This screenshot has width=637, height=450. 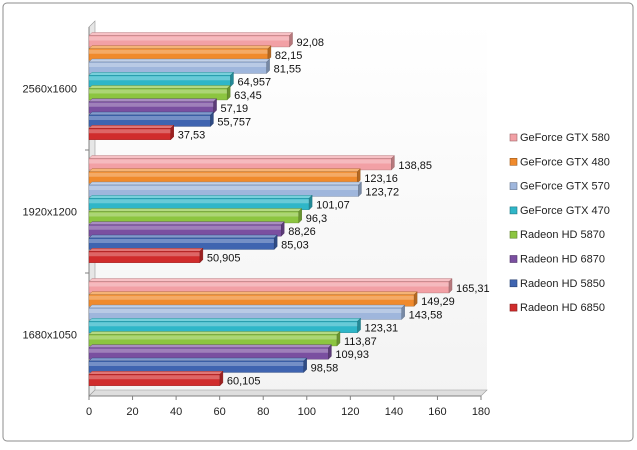 What do you see at coordinates (481, 412) in the screenshot?
I see `x-tick-label: 180` at bounding box center [481, 412].